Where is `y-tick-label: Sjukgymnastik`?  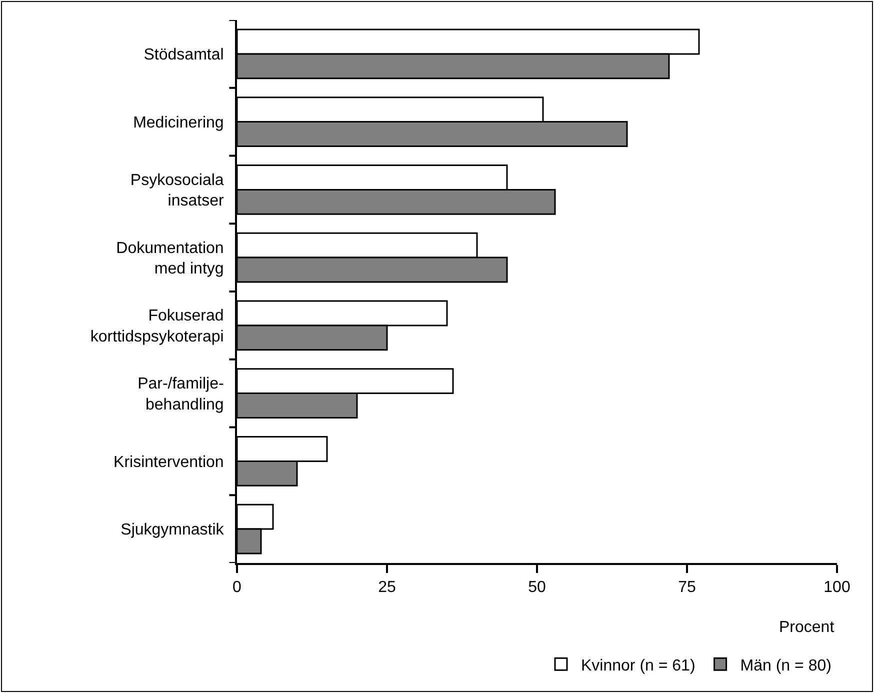 y-tick-label: Sjukgymnastik is located at coordinates (172, 530).